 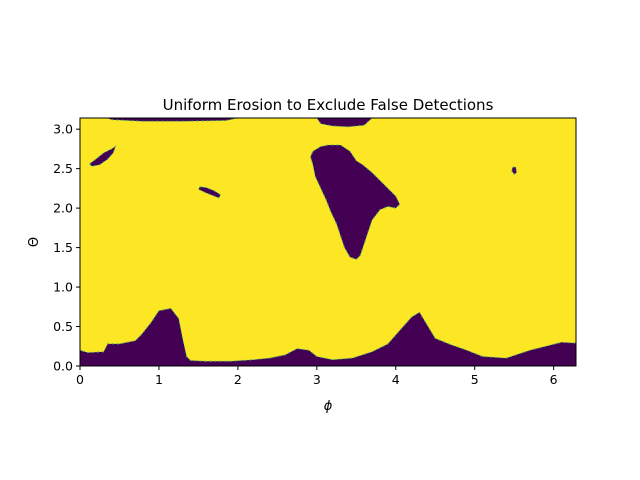 I want to click on y-tick-label: 0.0, so click(x=63, y=366).